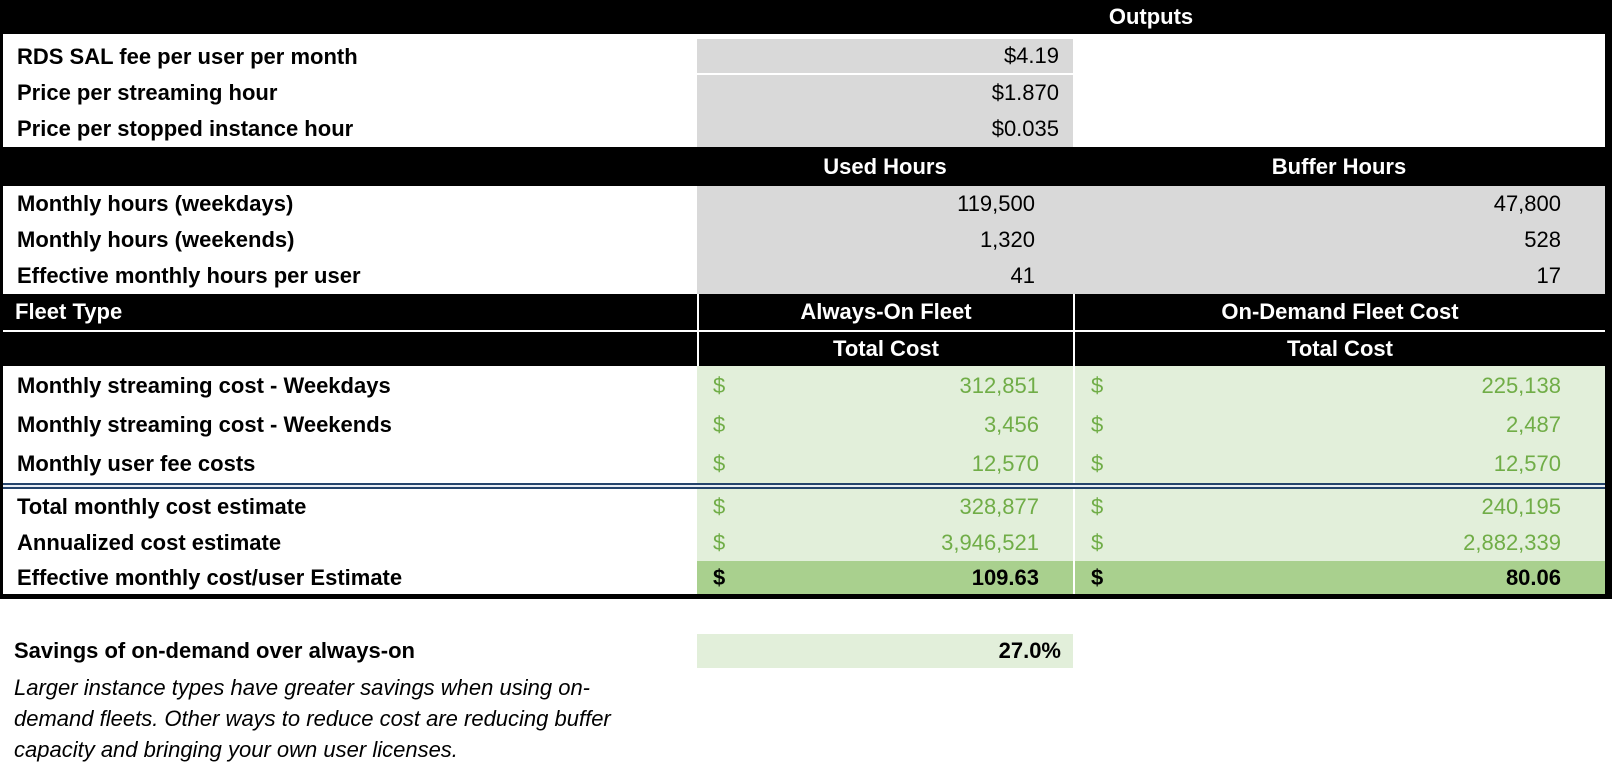 Image resolution: width=1612 pixels, height=774 pixels. What do you see at coordinates (990, 542) in the screenshot?
I see `total-amount: 3,946,521` at bounding box center [990, 542].